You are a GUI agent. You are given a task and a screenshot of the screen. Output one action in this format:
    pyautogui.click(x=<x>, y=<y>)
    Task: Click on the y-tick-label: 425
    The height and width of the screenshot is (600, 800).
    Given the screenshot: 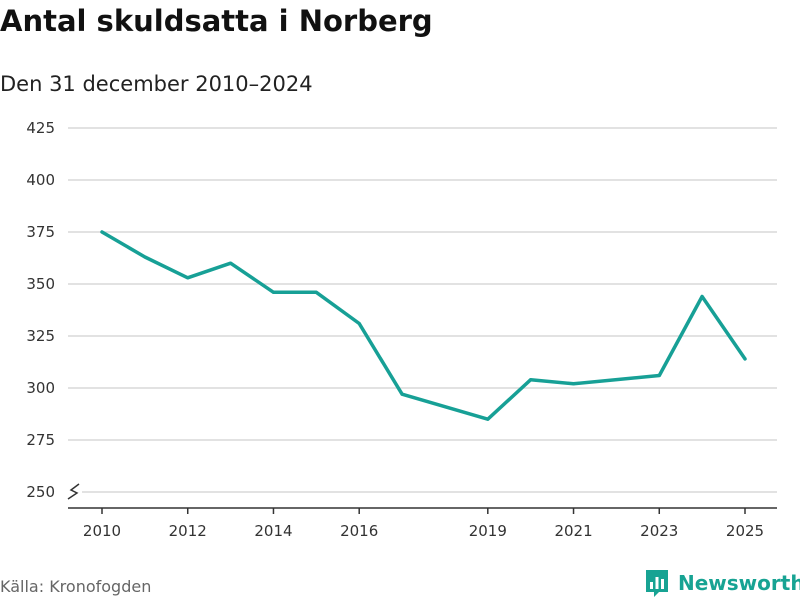 What is the action you would take?
    pyautogui.click(x=40, y=128)
    